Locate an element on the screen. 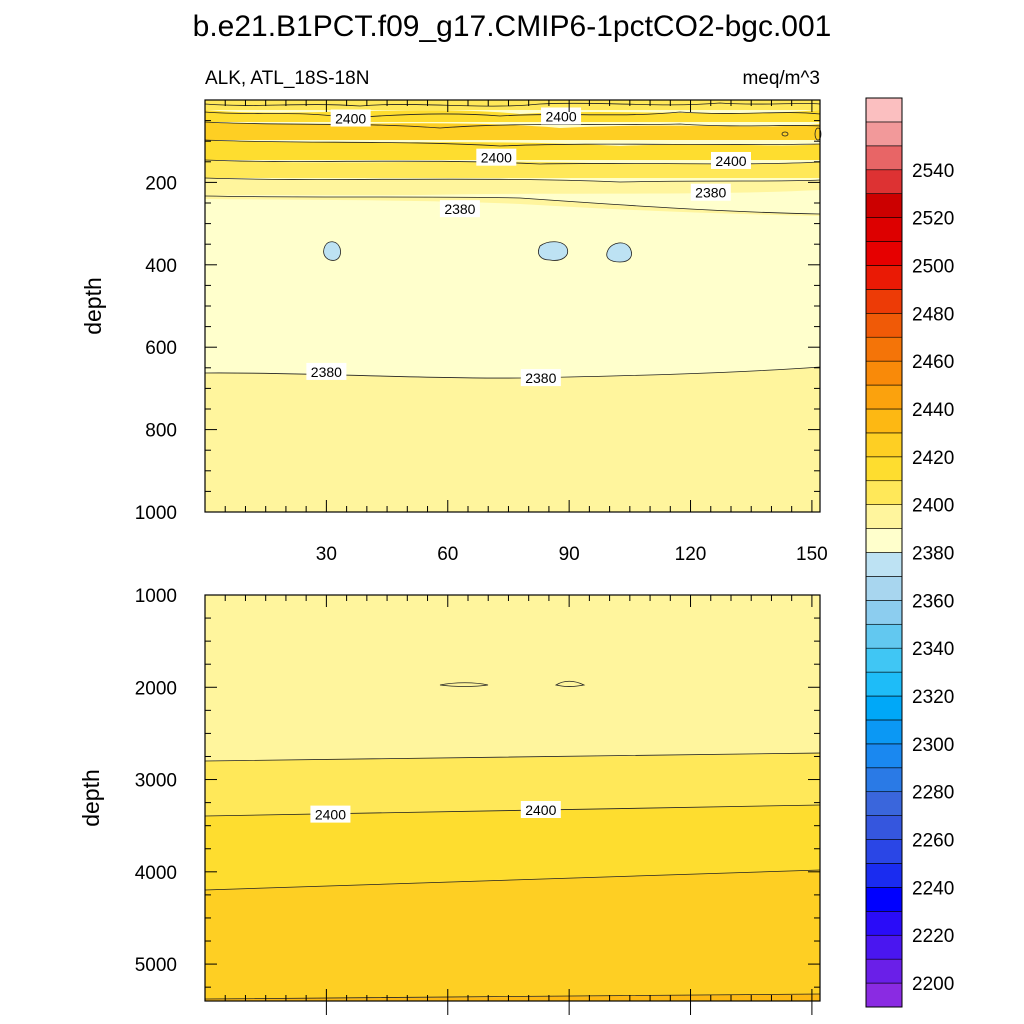 The height and width of the screenshot is (1024, 1024). variable-label: ALK, ATL_18S-18N is located at coordinates (287, 78).